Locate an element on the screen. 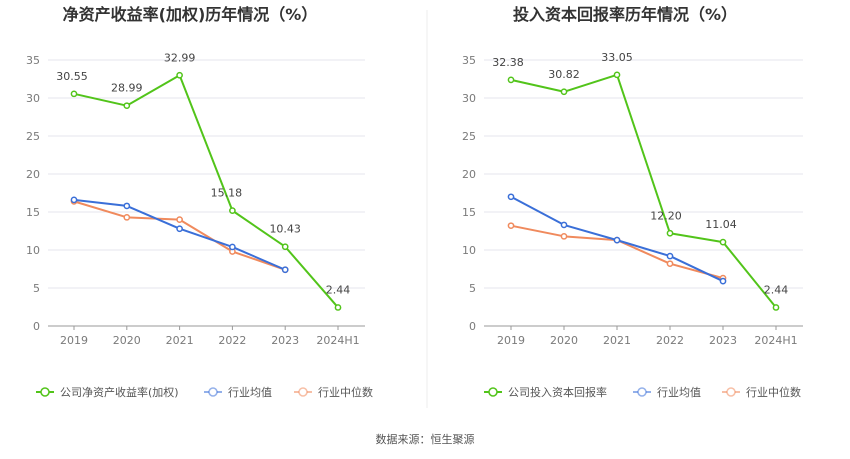 The width and height of the screenshot is (850, 459). legend-item: 公司净资产收益率(加权) is located at coordinates (107, 392).